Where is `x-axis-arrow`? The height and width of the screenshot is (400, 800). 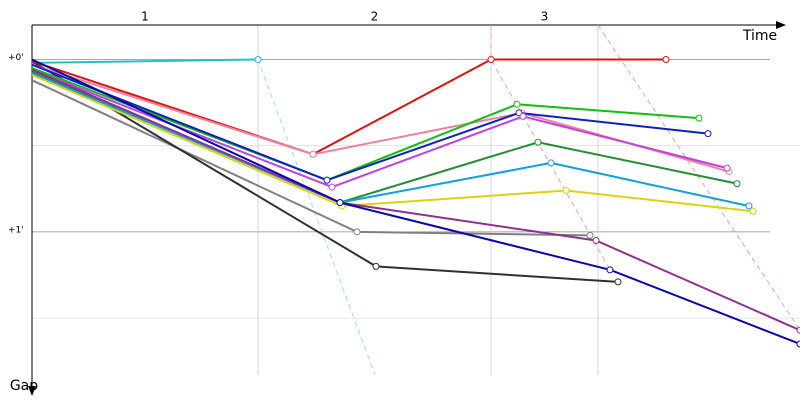
x-axis-arrow is located at coordinates (781, 25).